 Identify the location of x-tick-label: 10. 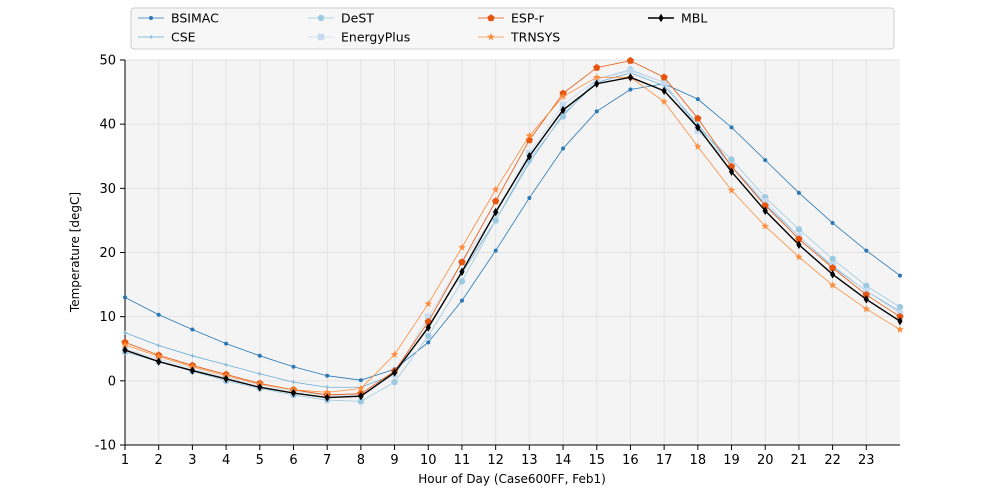
(428, 460).